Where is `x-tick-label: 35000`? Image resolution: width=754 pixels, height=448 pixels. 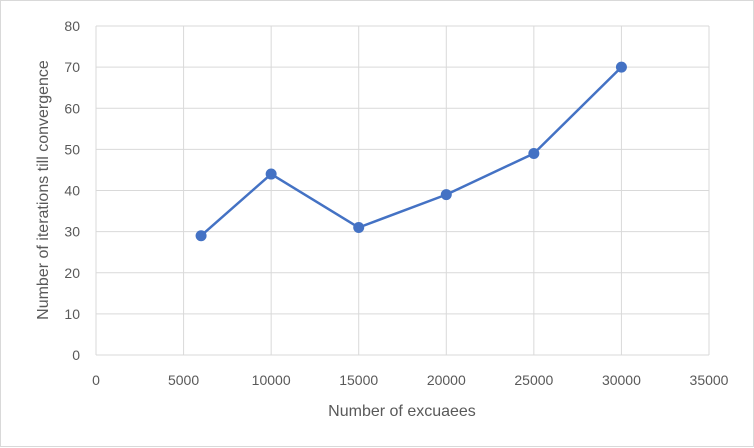 x-tick-label: 35000 is located at coordinates (709, 380).